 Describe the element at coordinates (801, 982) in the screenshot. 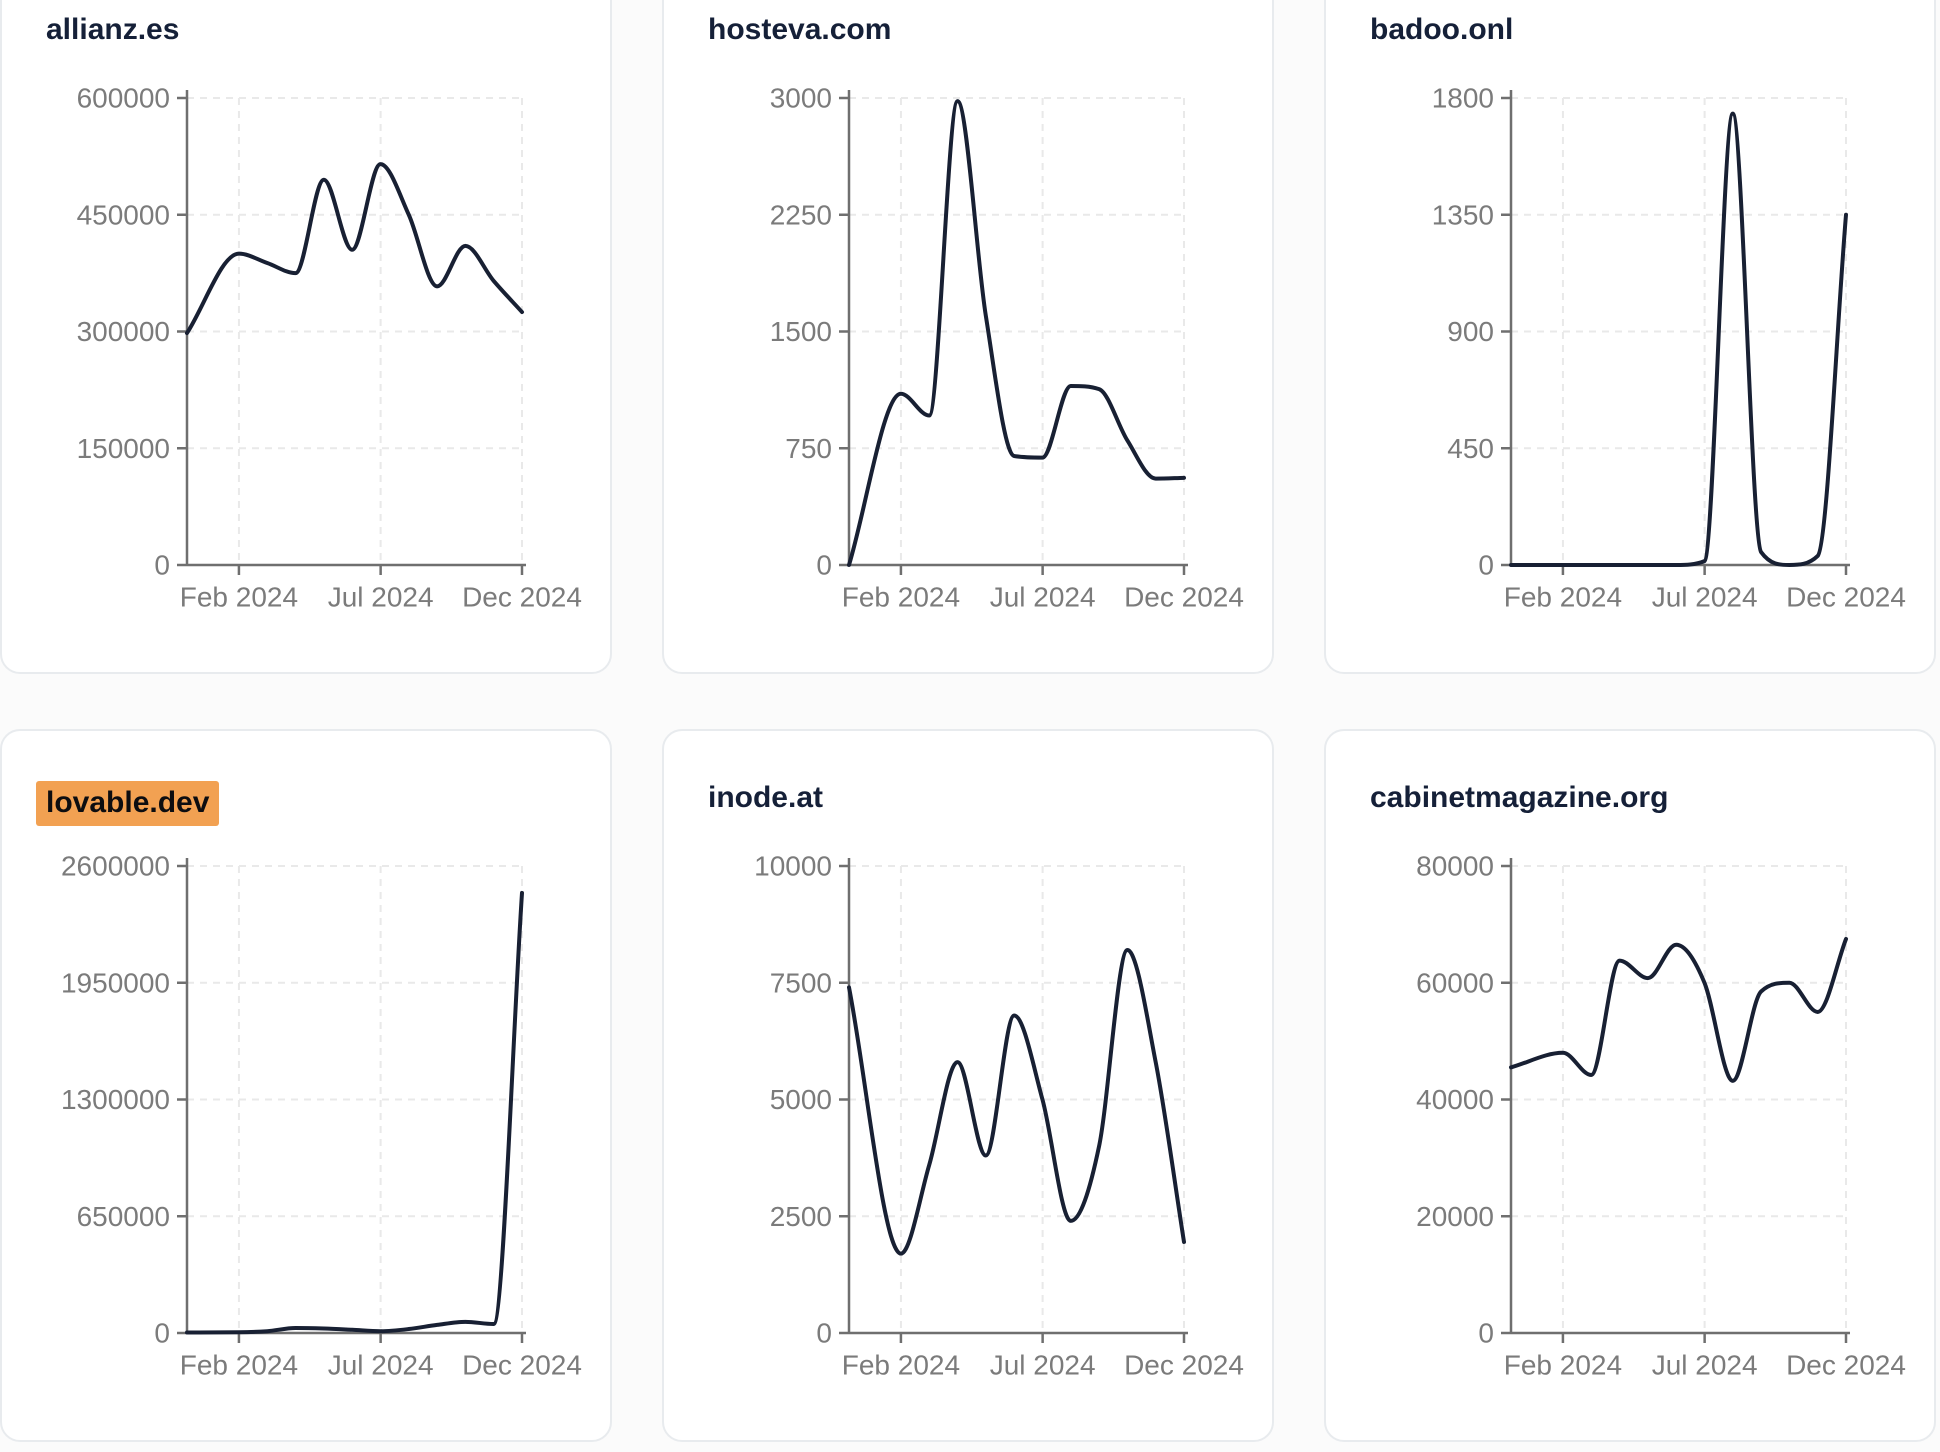

I see `y-axis-tick-label: 7500` at that location.